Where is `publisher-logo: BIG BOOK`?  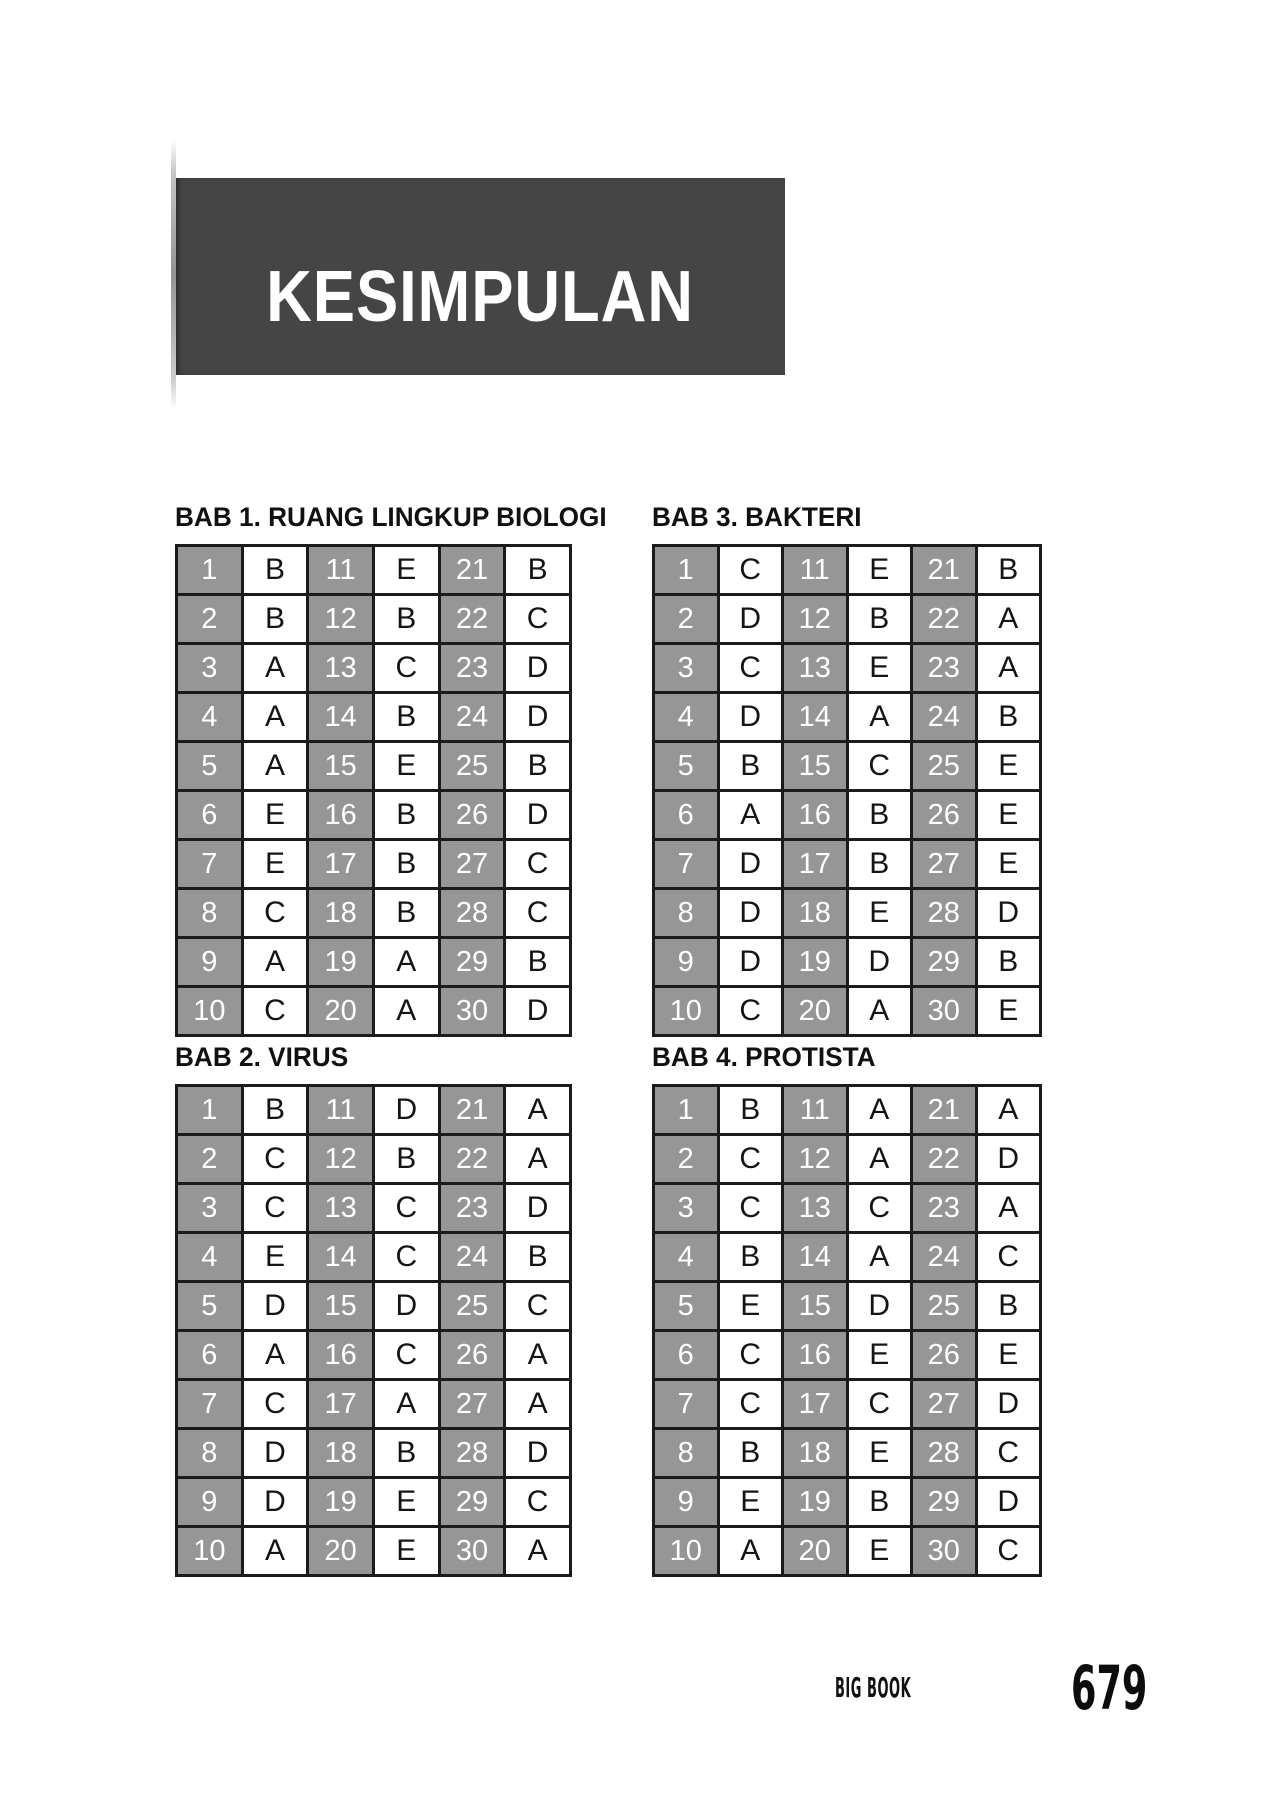 publisher-logo: BIG BOOK is located at coordinates (873, 1687).